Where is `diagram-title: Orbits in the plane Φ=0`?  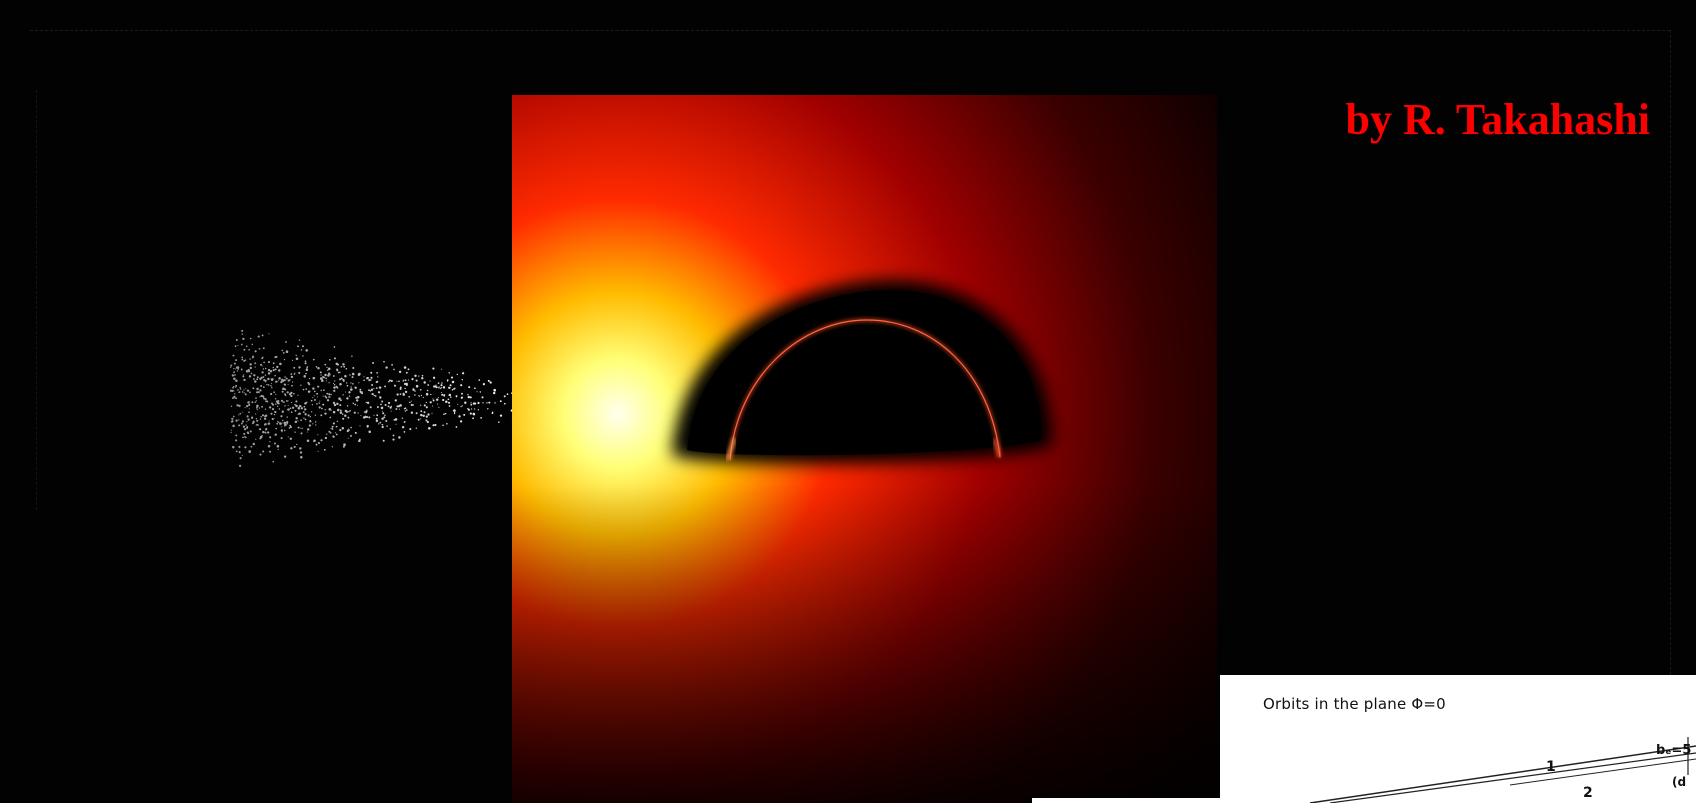
diagram-title: Orbits in the plane Φ=0 is located at coordinates (1354, 704).